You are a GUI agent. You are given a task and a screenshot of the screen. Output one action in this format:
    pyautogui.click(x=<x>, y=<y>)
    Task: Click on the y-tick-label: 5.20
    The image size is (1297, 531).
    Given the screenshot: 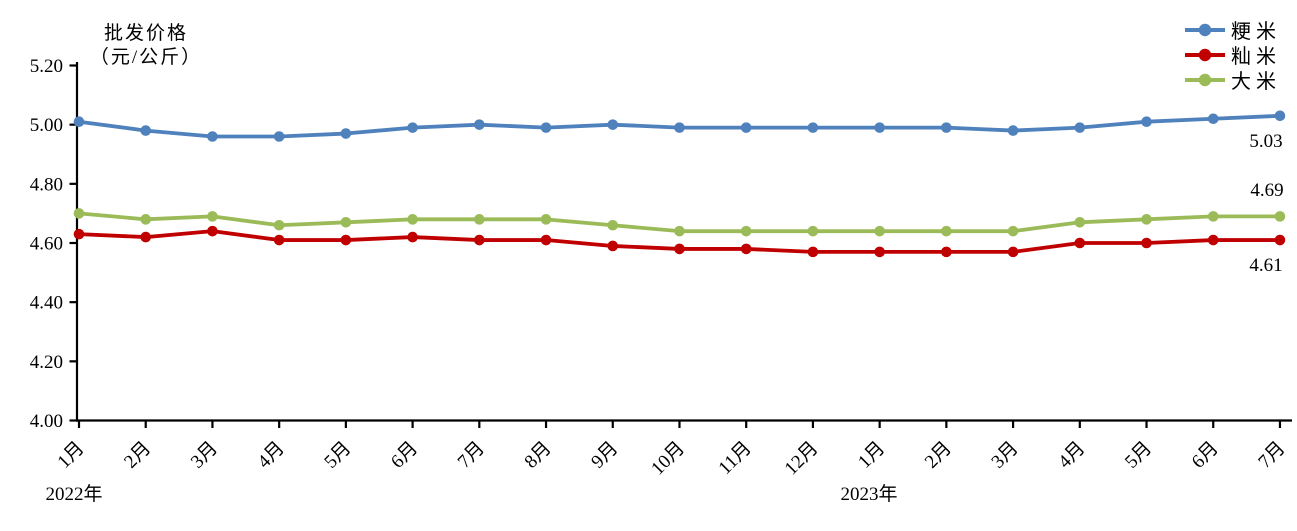 What is the action you would take?
    pyautogui.click(x=46, y=66)
    